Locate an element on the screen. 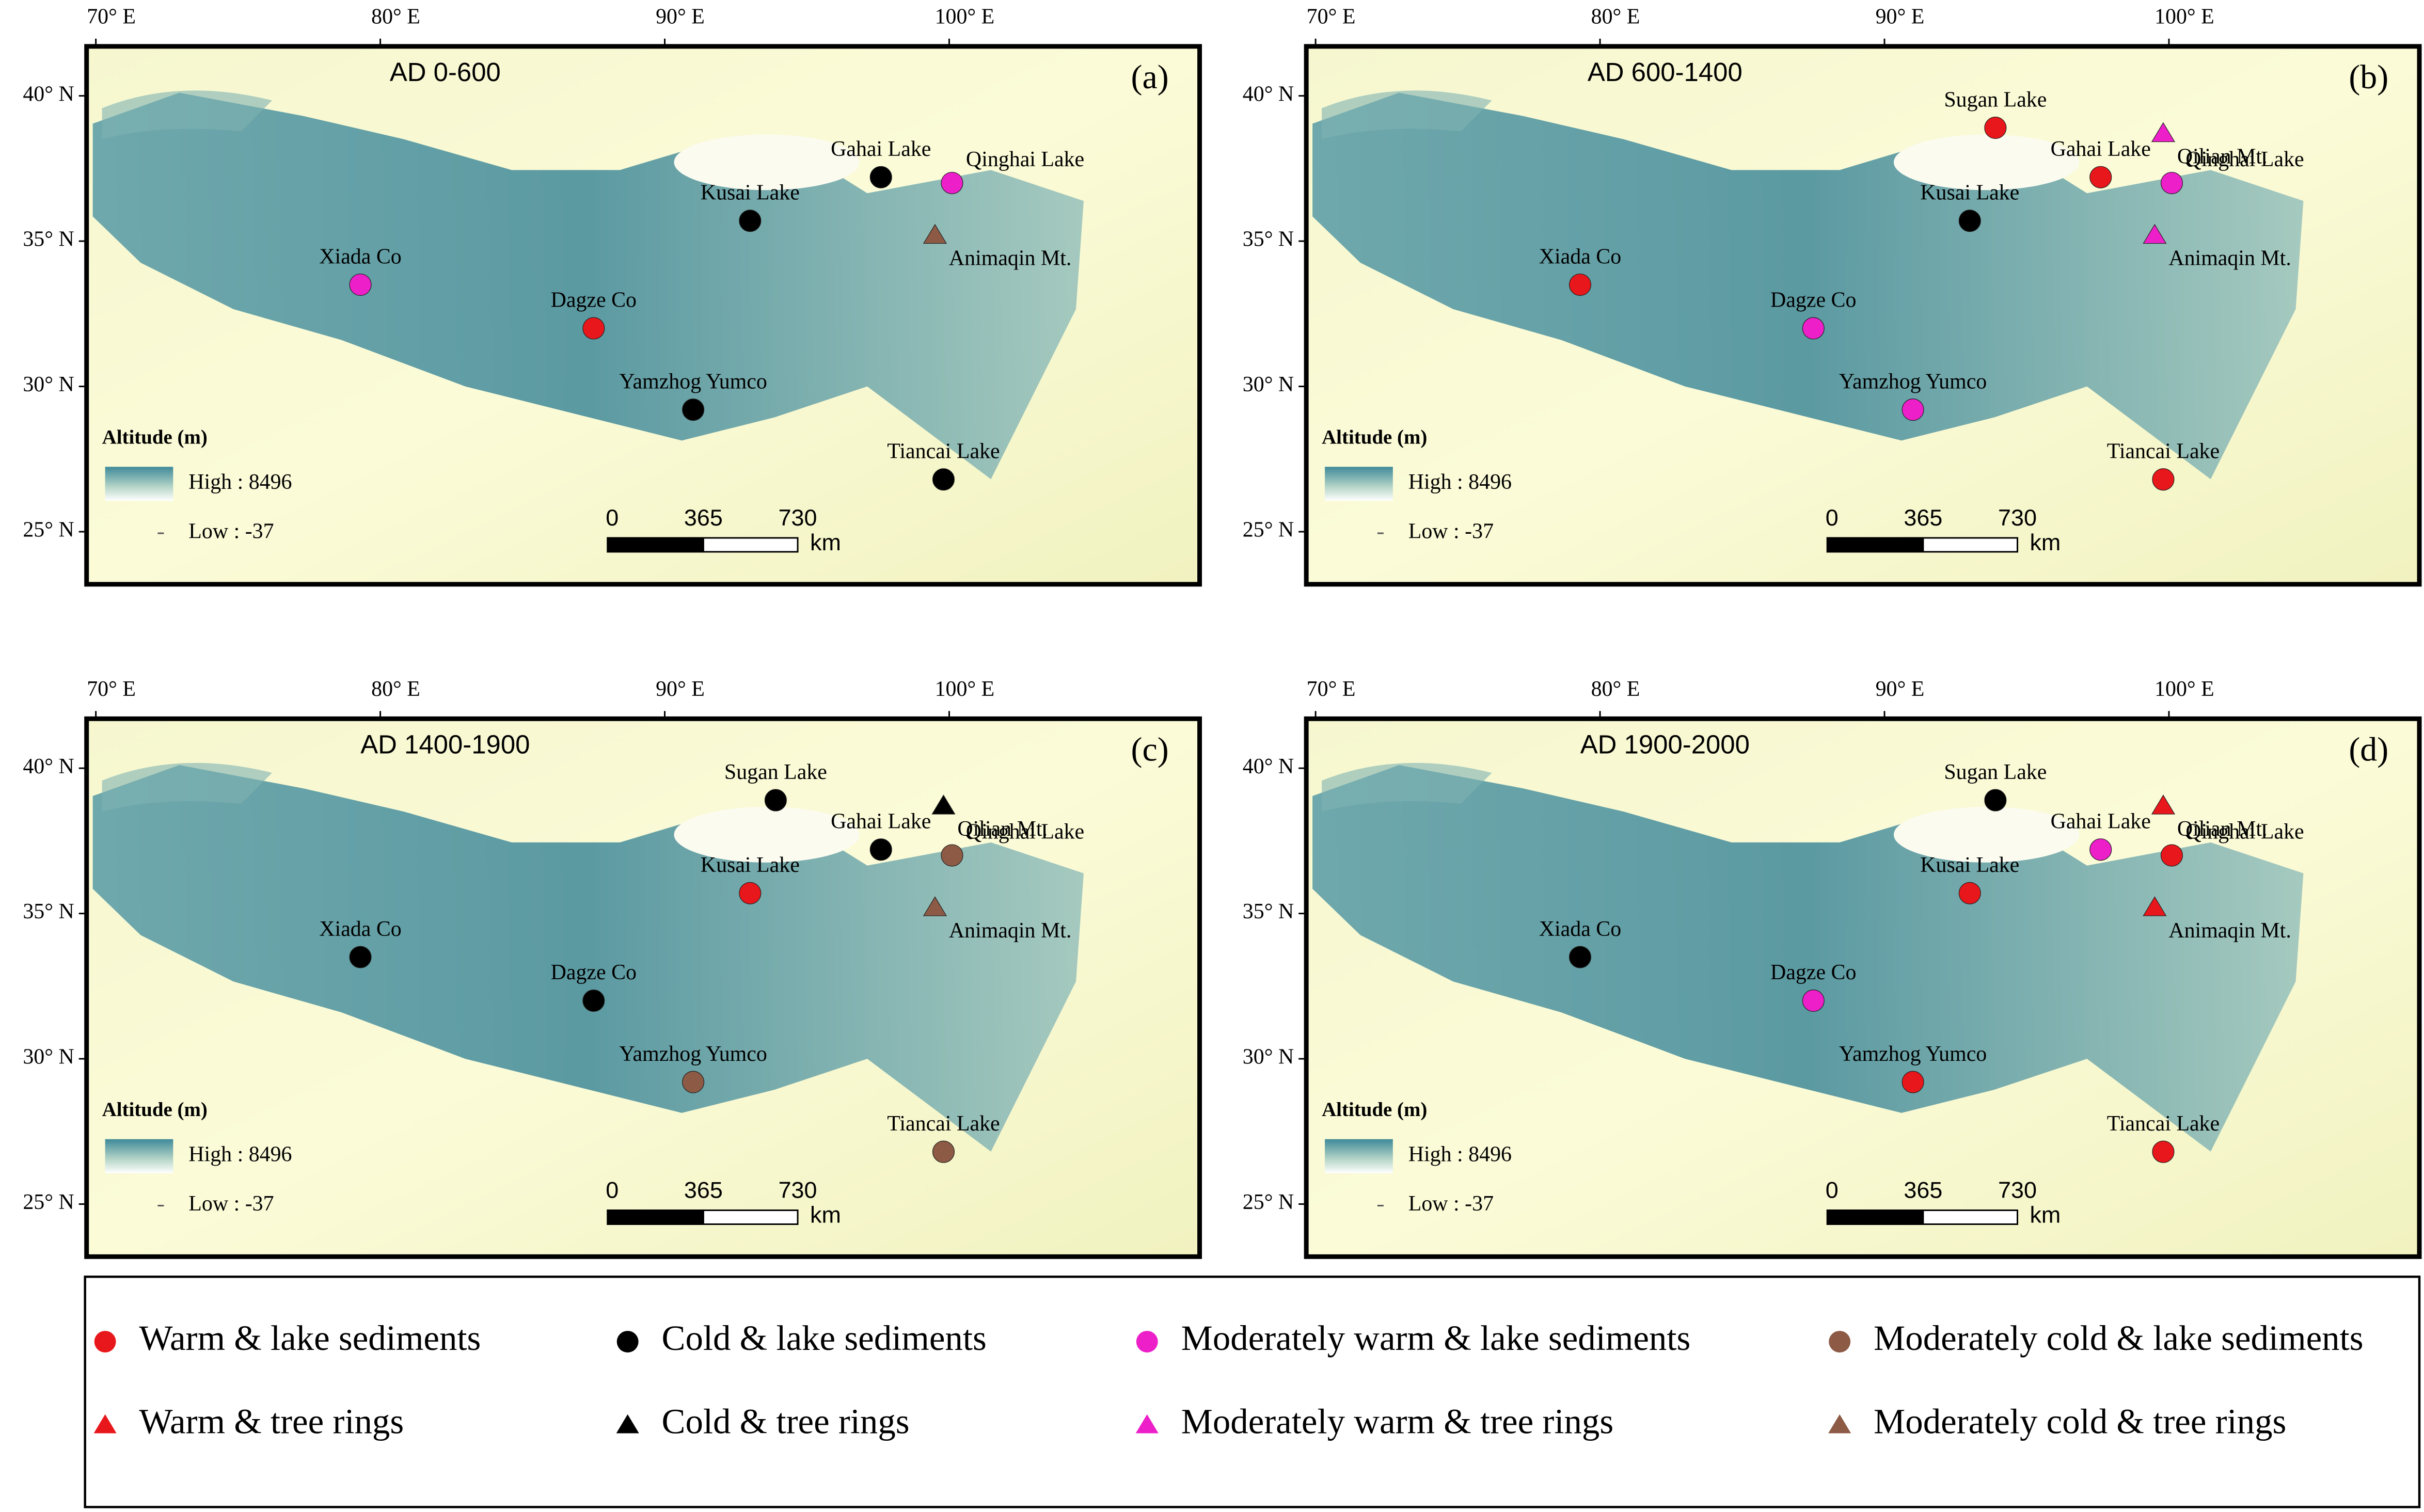 The width and height of the screenshot is (2424, 1512). legend-label: Cold & tree rings is located at coordinates (786, 1422).